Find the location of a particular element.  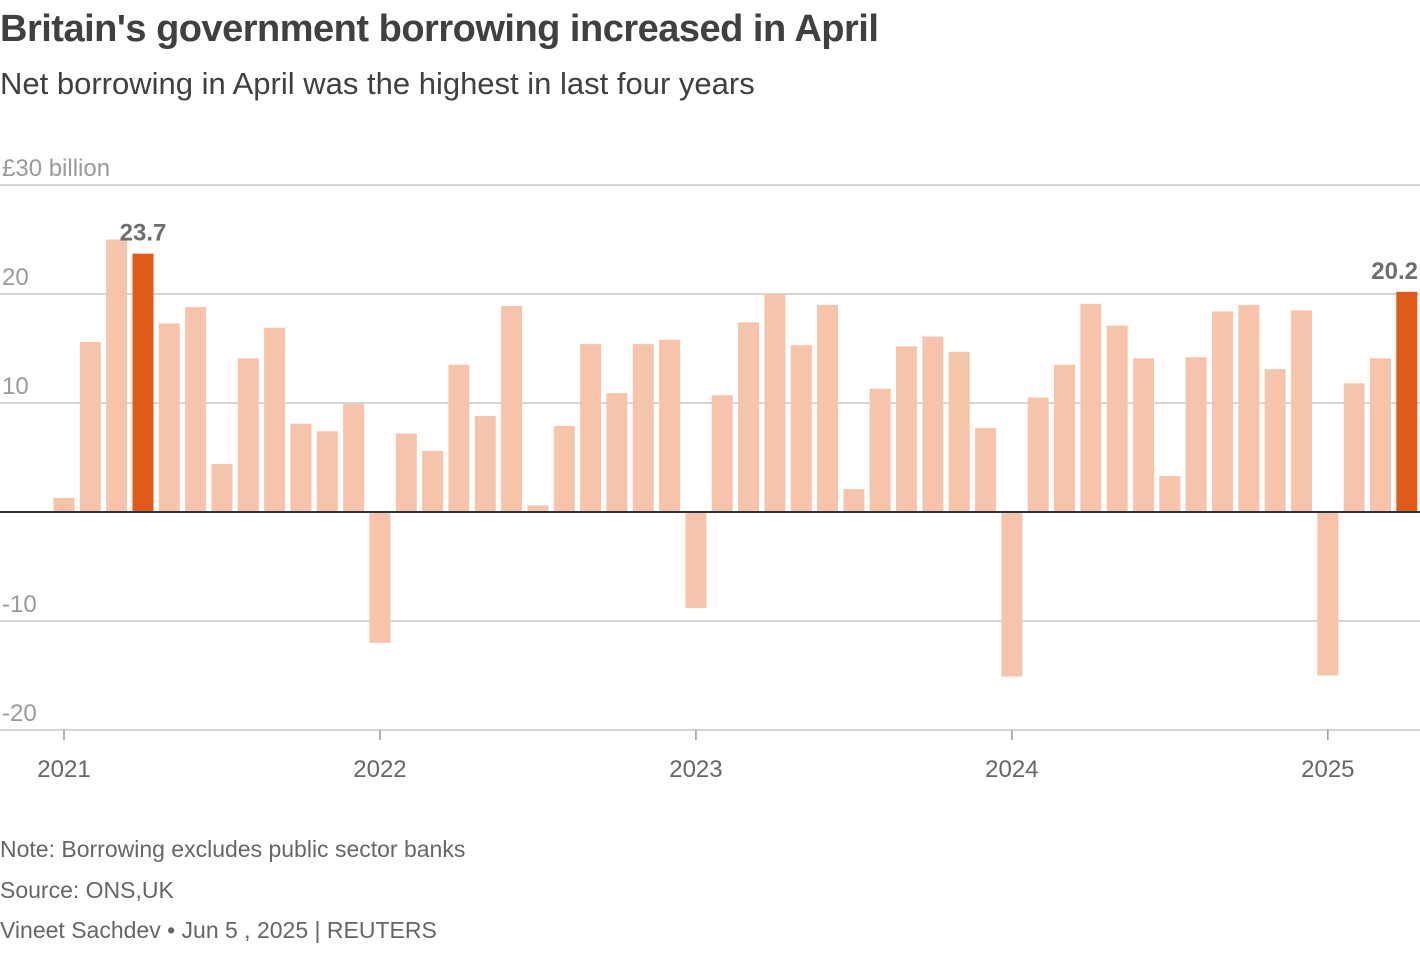

bar-mar-2021 is located at coordinates (117, 375).